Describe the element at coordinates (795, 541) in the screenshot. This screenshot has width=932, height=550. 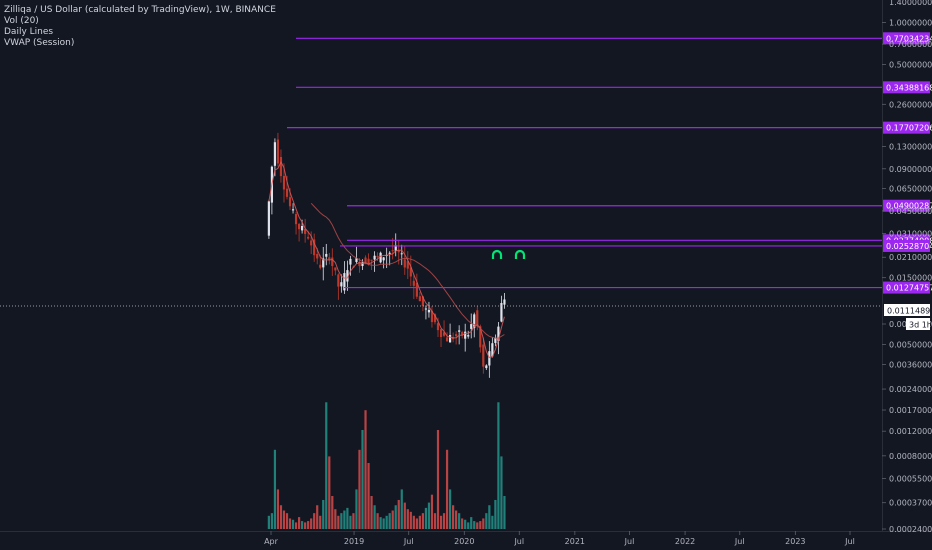
I see `time-tick-label: 2023` at that location.